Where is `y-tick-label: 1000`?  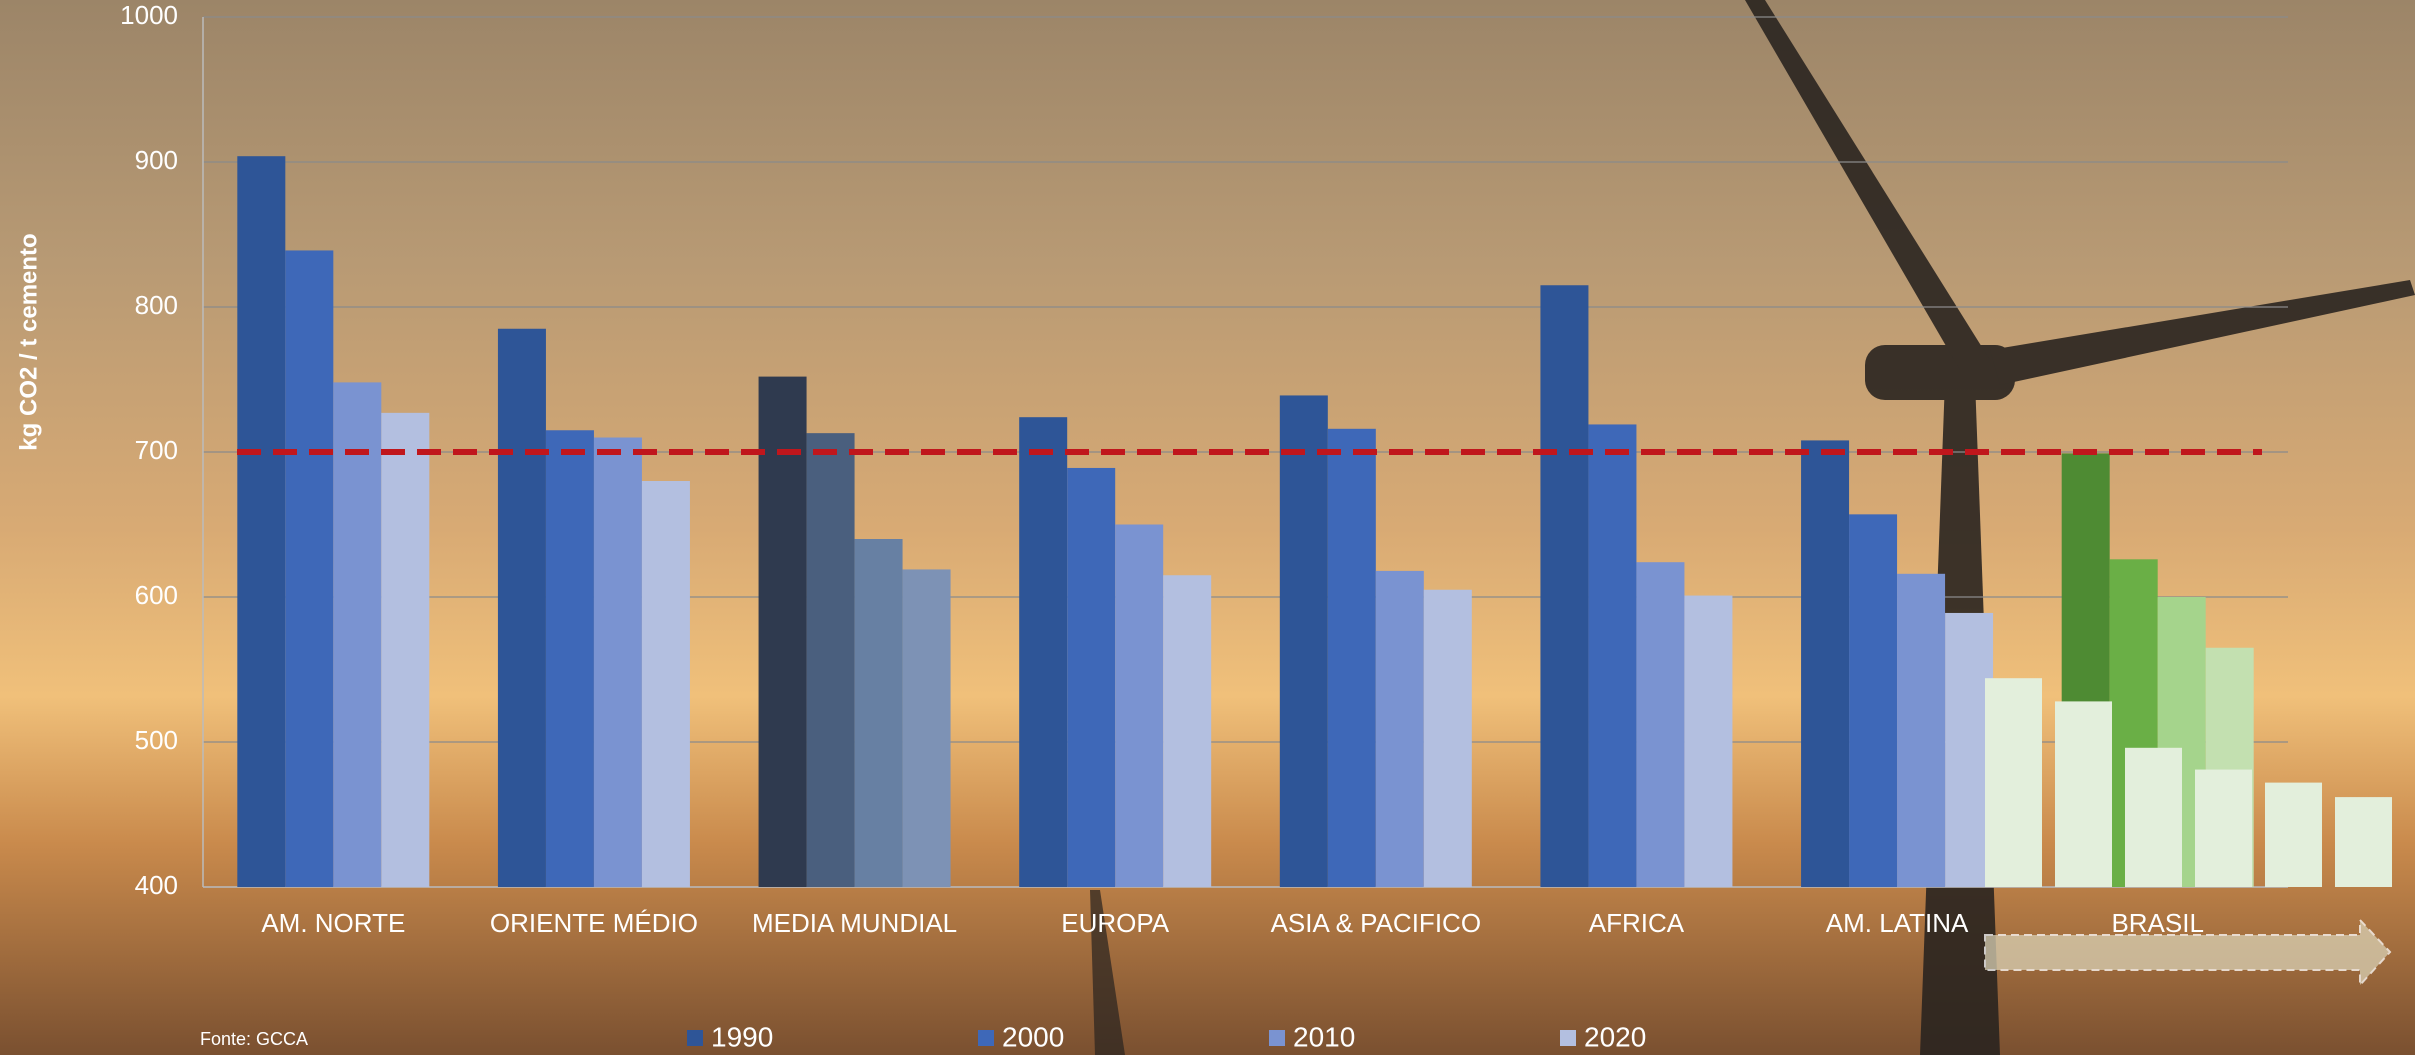 y-tick-label: 1000 is located at coordinates (149, 15).